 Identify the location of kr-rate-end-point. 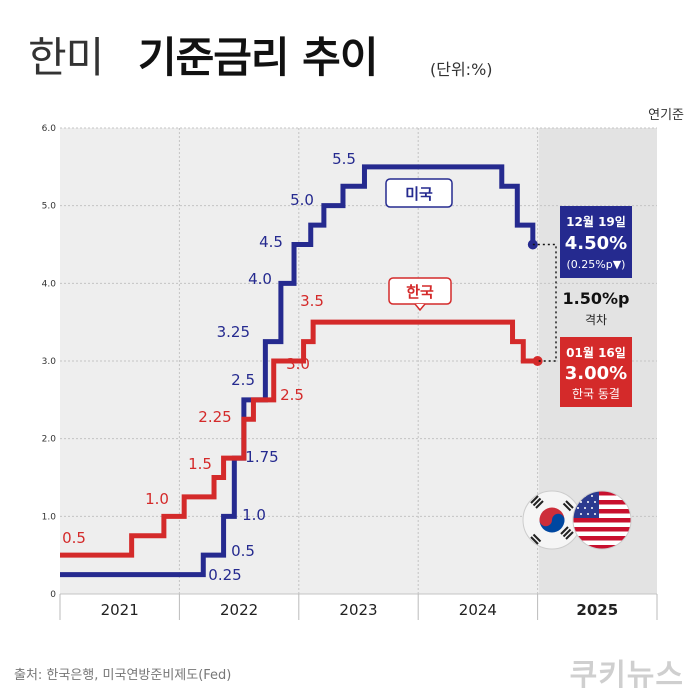
(537, 361).